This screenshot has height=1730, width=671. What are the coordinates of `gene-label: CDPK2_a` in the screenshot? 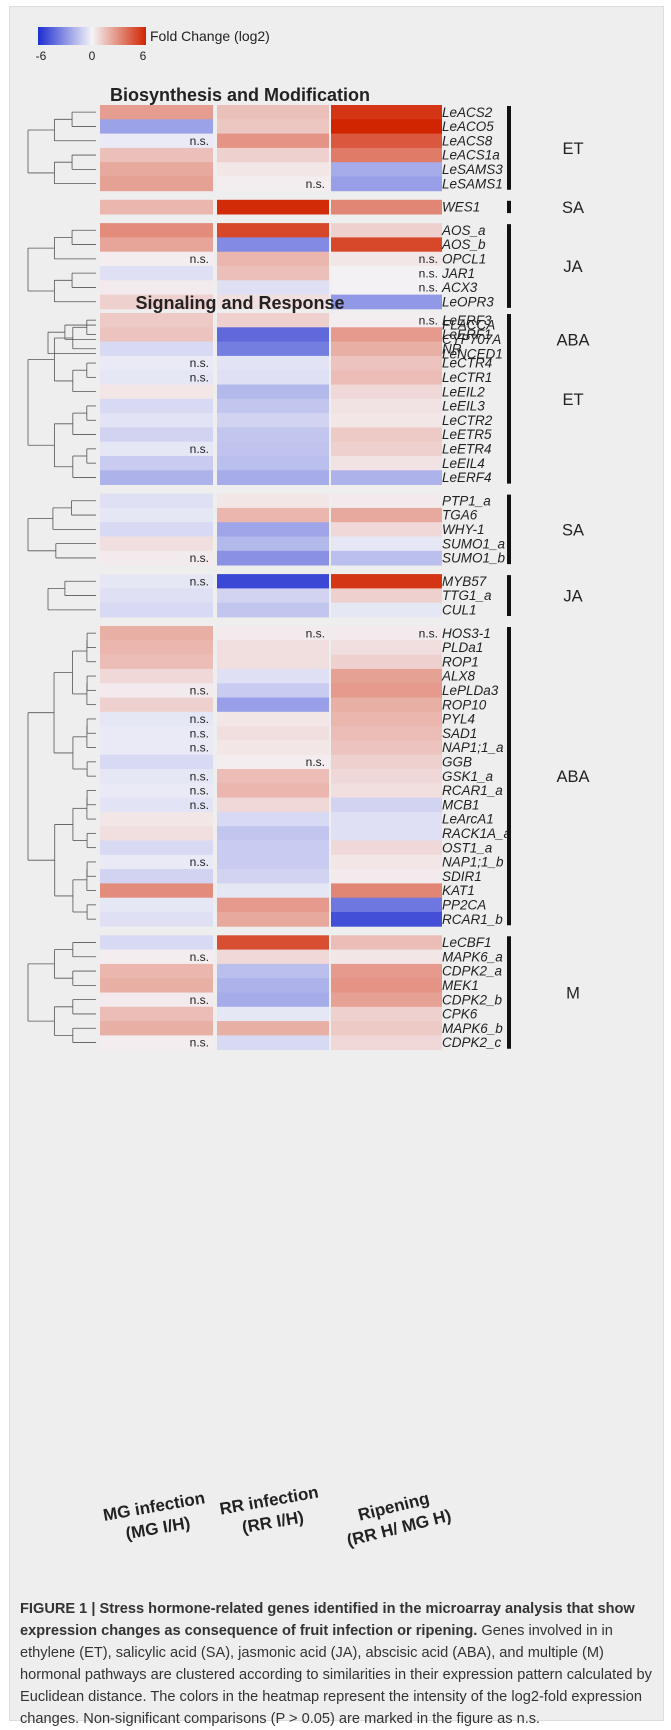 It's located at (472, 971).